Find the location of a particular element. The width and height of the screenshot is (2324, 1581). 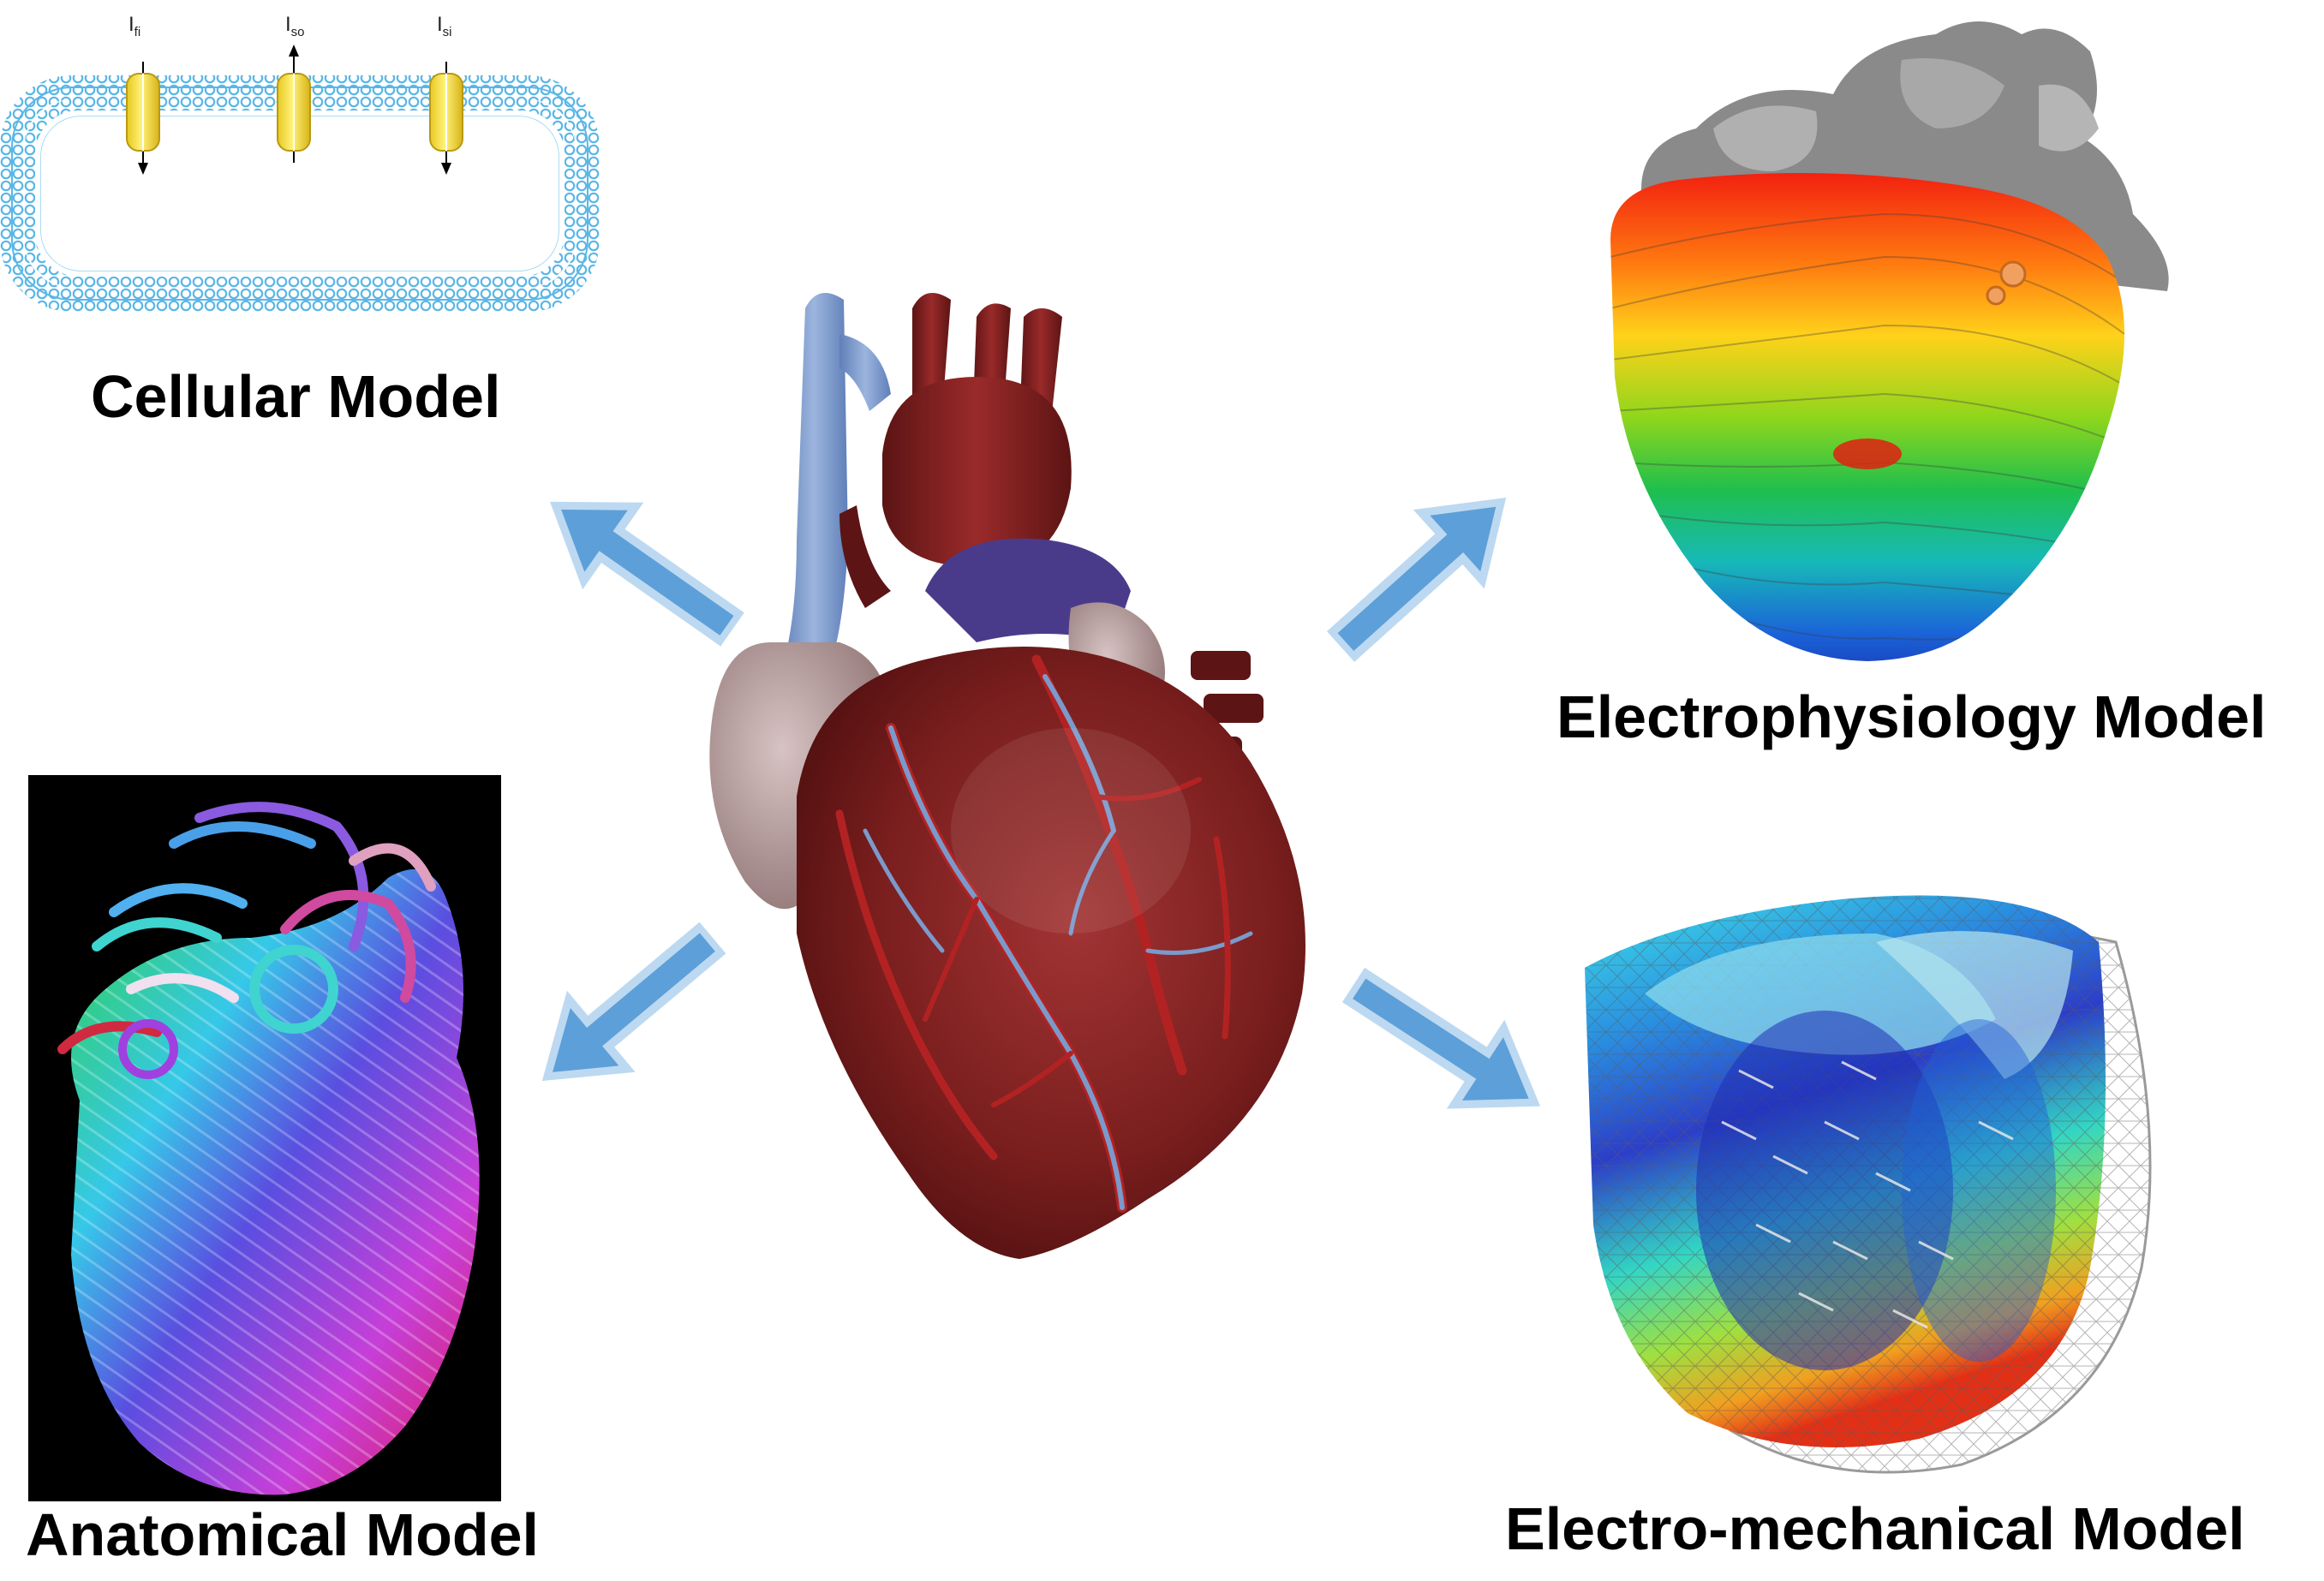

channel-ifi-label: Ifi is located at coordinates (134, 26).